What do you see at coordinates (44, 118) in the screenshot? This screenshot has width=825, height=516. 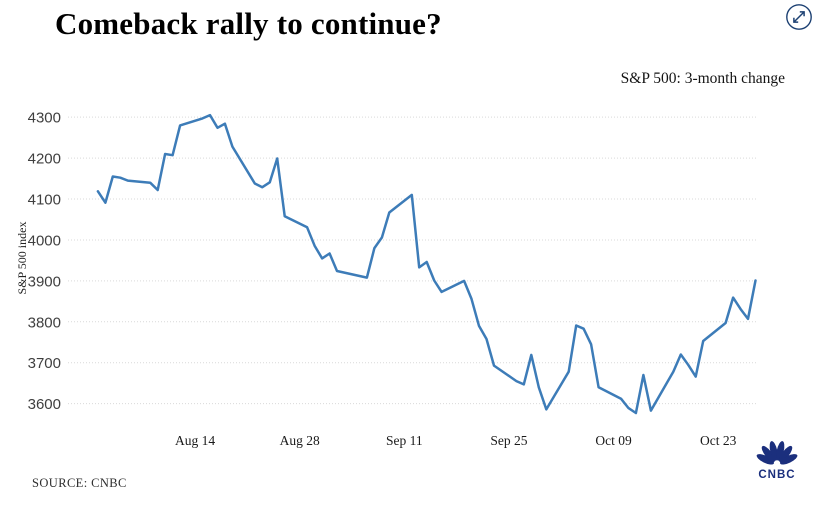 I see `y-tick-label: 4300` at bounding box center [44, 118].